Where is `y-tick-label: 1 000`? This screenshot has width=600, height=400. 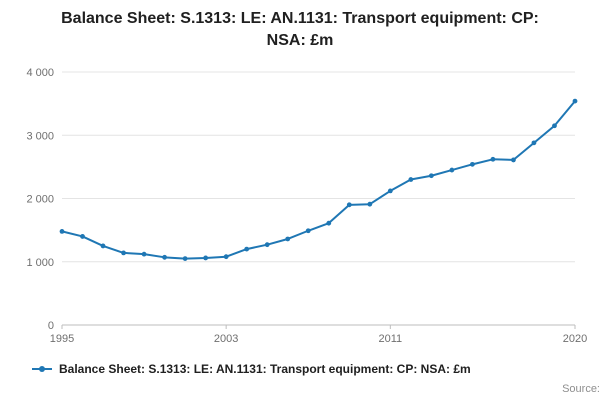
y-tick-label: 1 000 is located at coordinates (40, 263).